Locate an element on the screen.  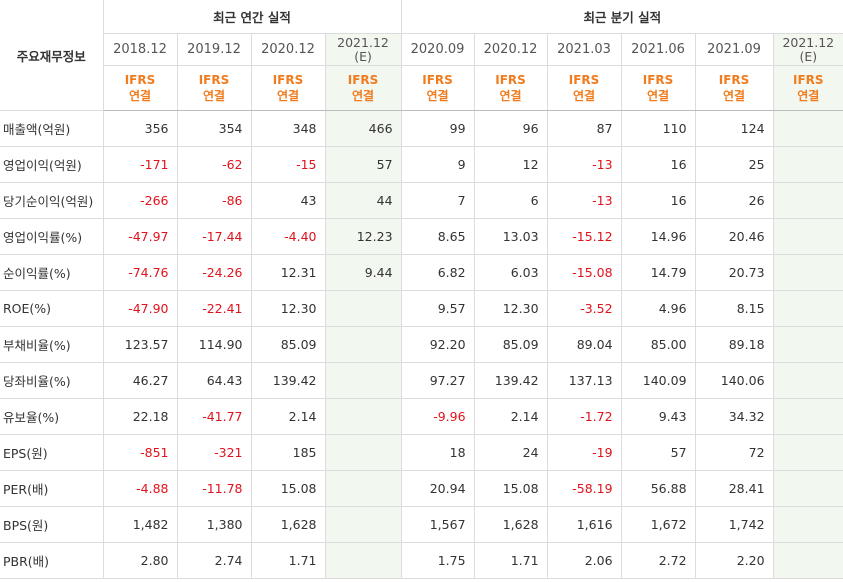
value-cell: -47.97 is located at coordinates (140, 236).